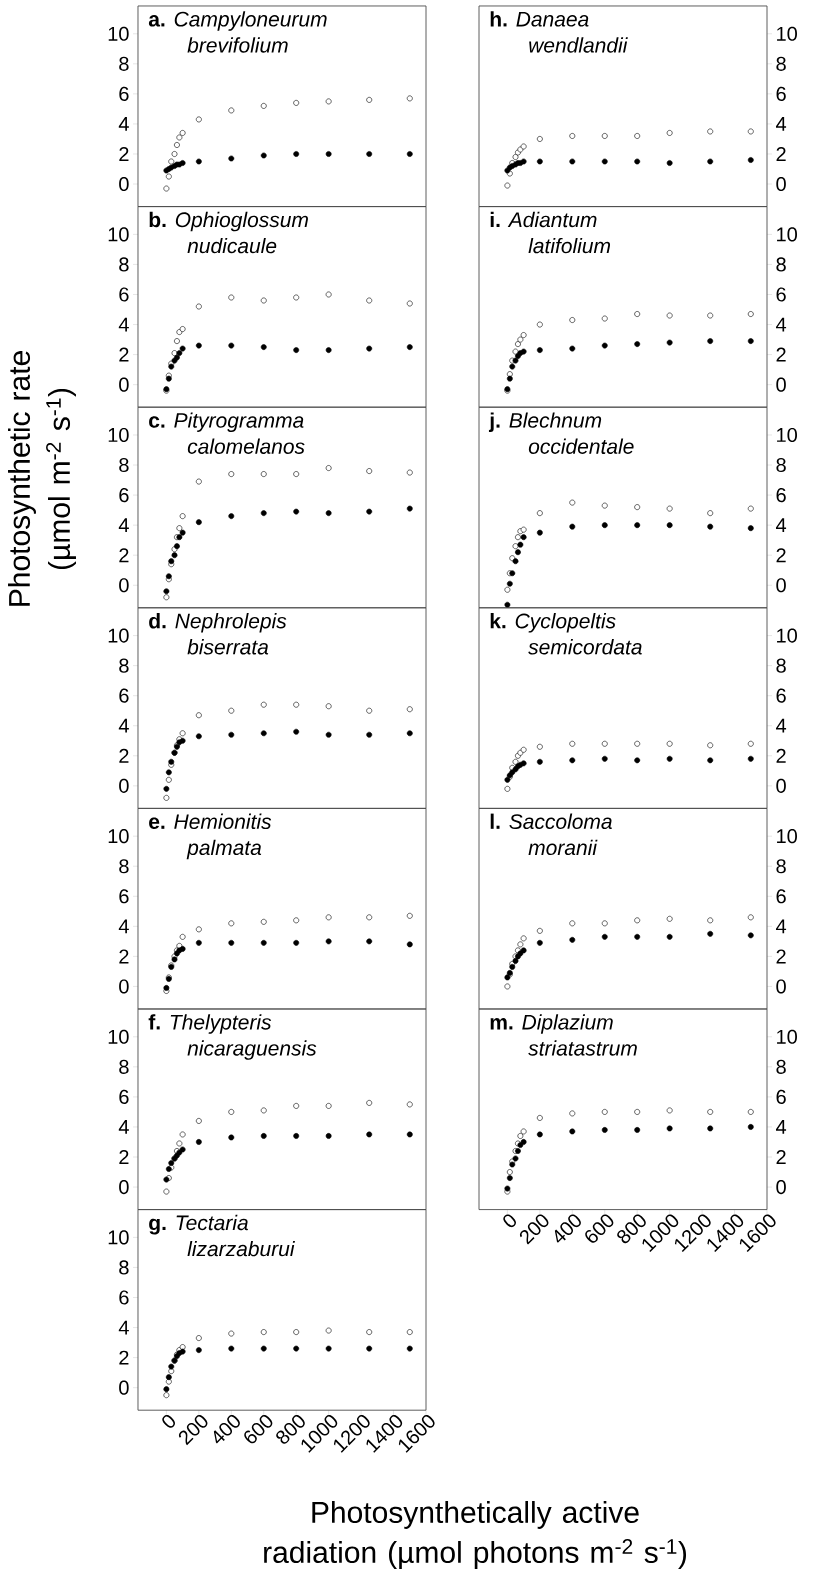  What do you see at coordinates (563, 847) in the screenshot?
I see `text: moranii` at bounding box center [563, 847].